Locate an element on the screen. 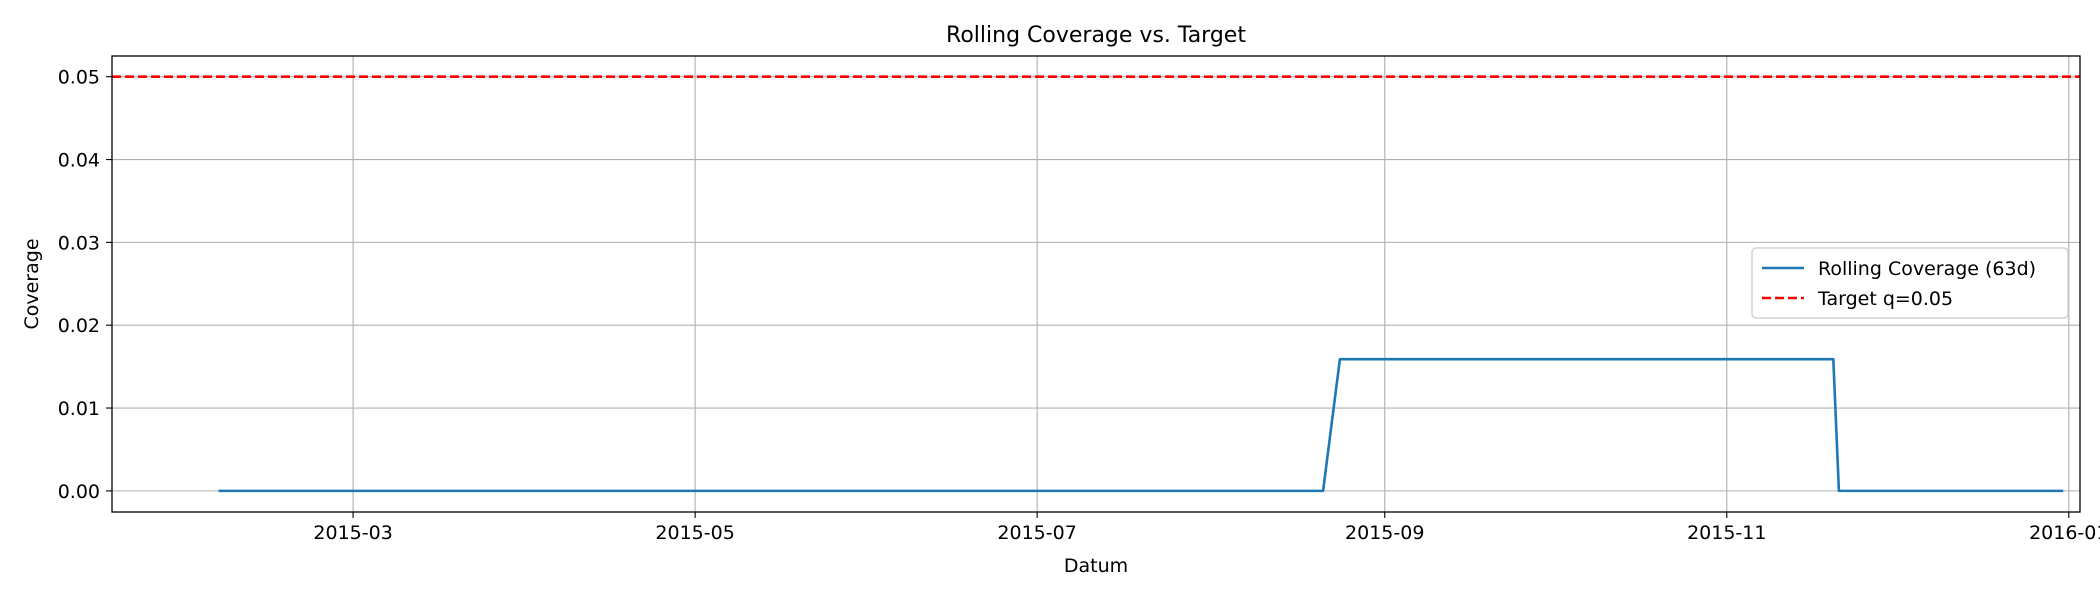 The width and height of the screenshot is (2100, 604). x-tick-label: 2015-03 is located at coordinates (352, 533).